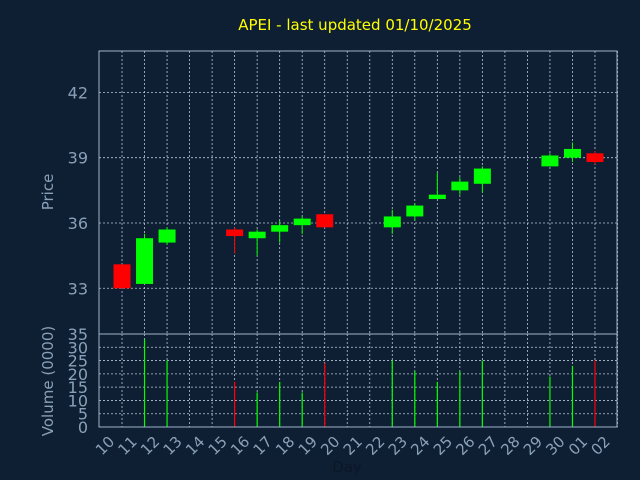  What do you see at coordinates (600, 446) in the screenshot?
I see `x-tick-label: 02` at bounding box center [600, 446].